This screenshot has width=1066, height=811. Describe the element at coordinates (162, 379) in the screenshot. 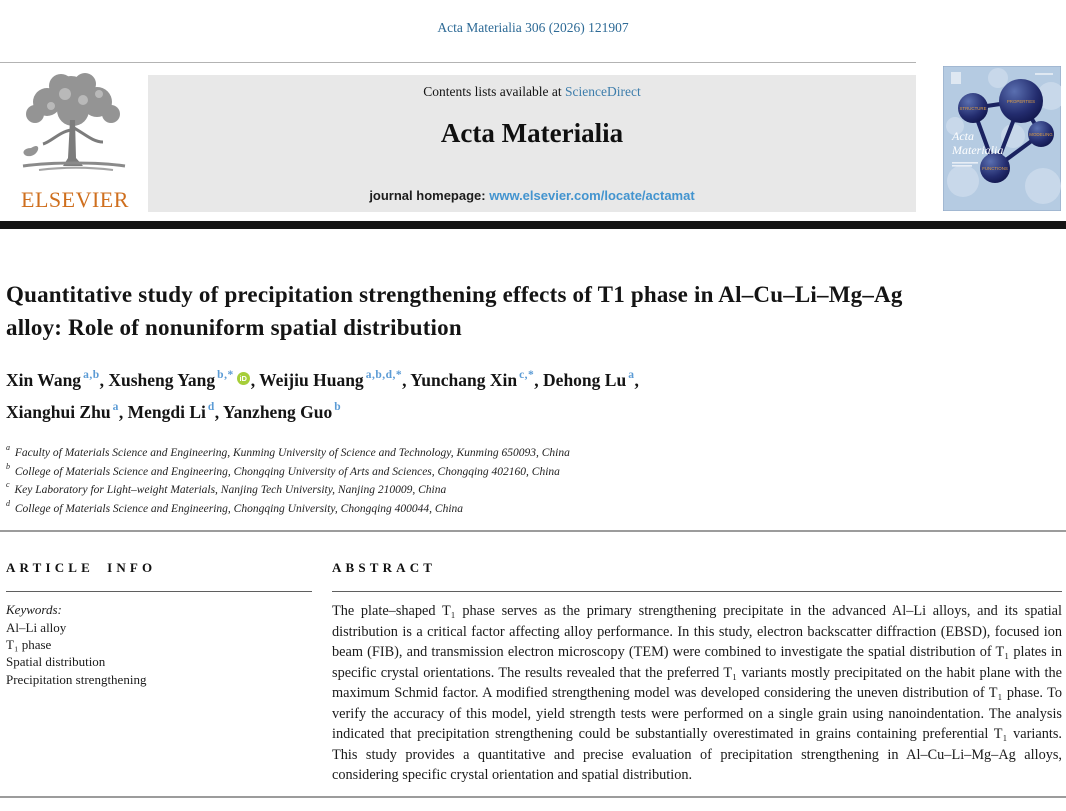

I see `author-name: Xusheng Yang` at that location.